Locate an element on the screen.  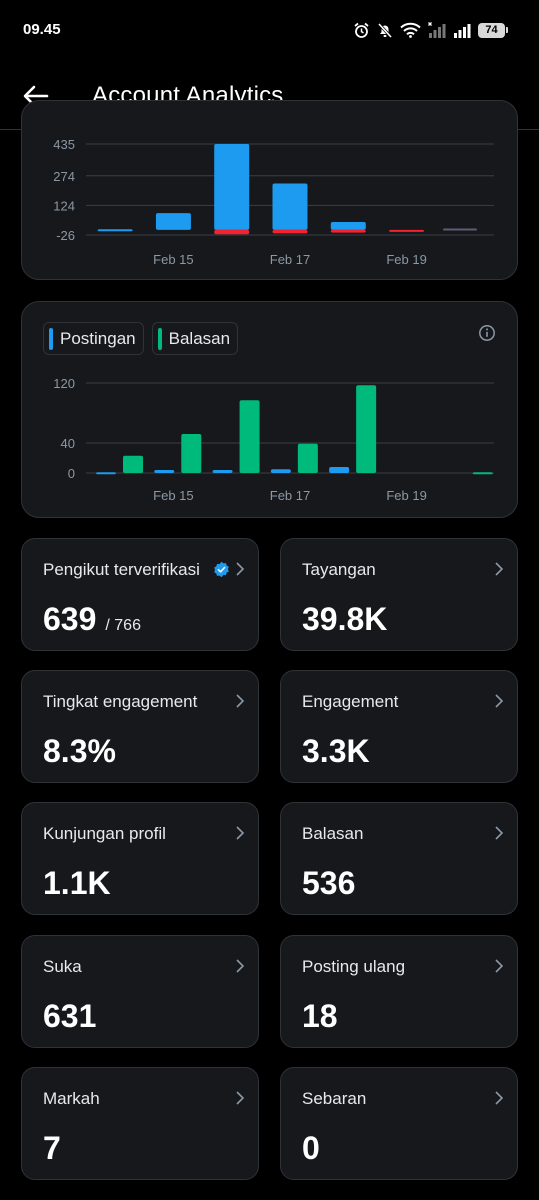
metric-value: 3.3K is located at coordinates (336, 751).